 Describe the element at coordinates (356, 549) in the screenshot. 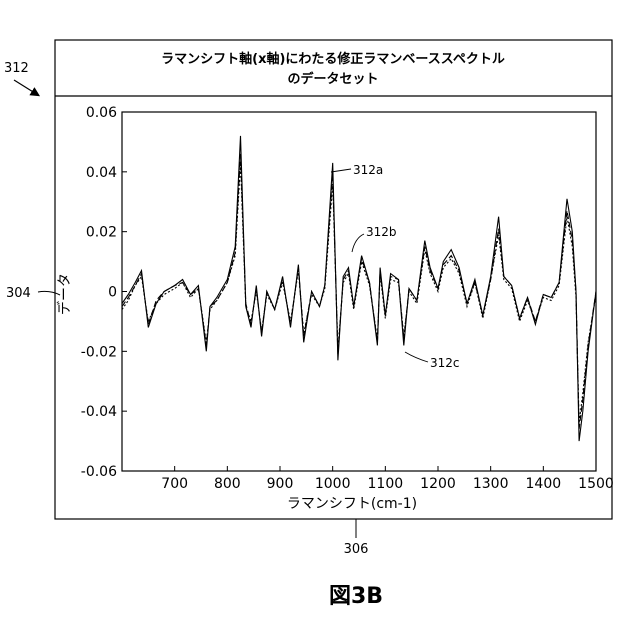

I see `ref-xaxis-label: 306` at that location.